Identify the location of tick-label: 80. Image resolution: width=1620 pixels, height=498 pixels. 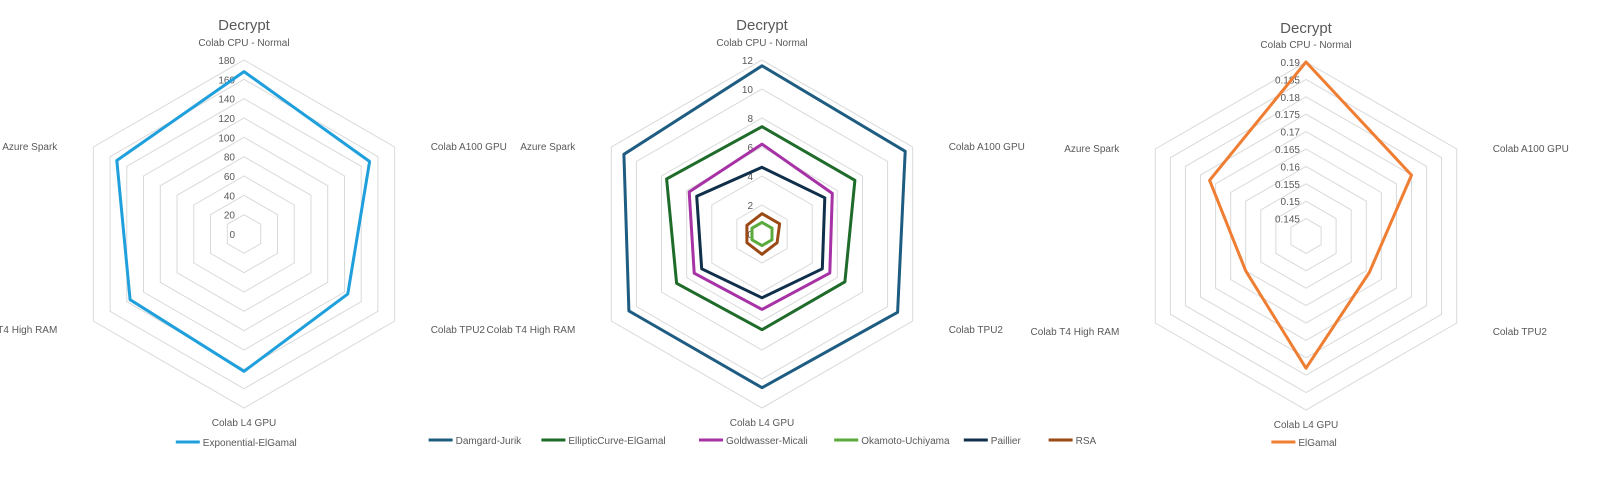
(230, 158).